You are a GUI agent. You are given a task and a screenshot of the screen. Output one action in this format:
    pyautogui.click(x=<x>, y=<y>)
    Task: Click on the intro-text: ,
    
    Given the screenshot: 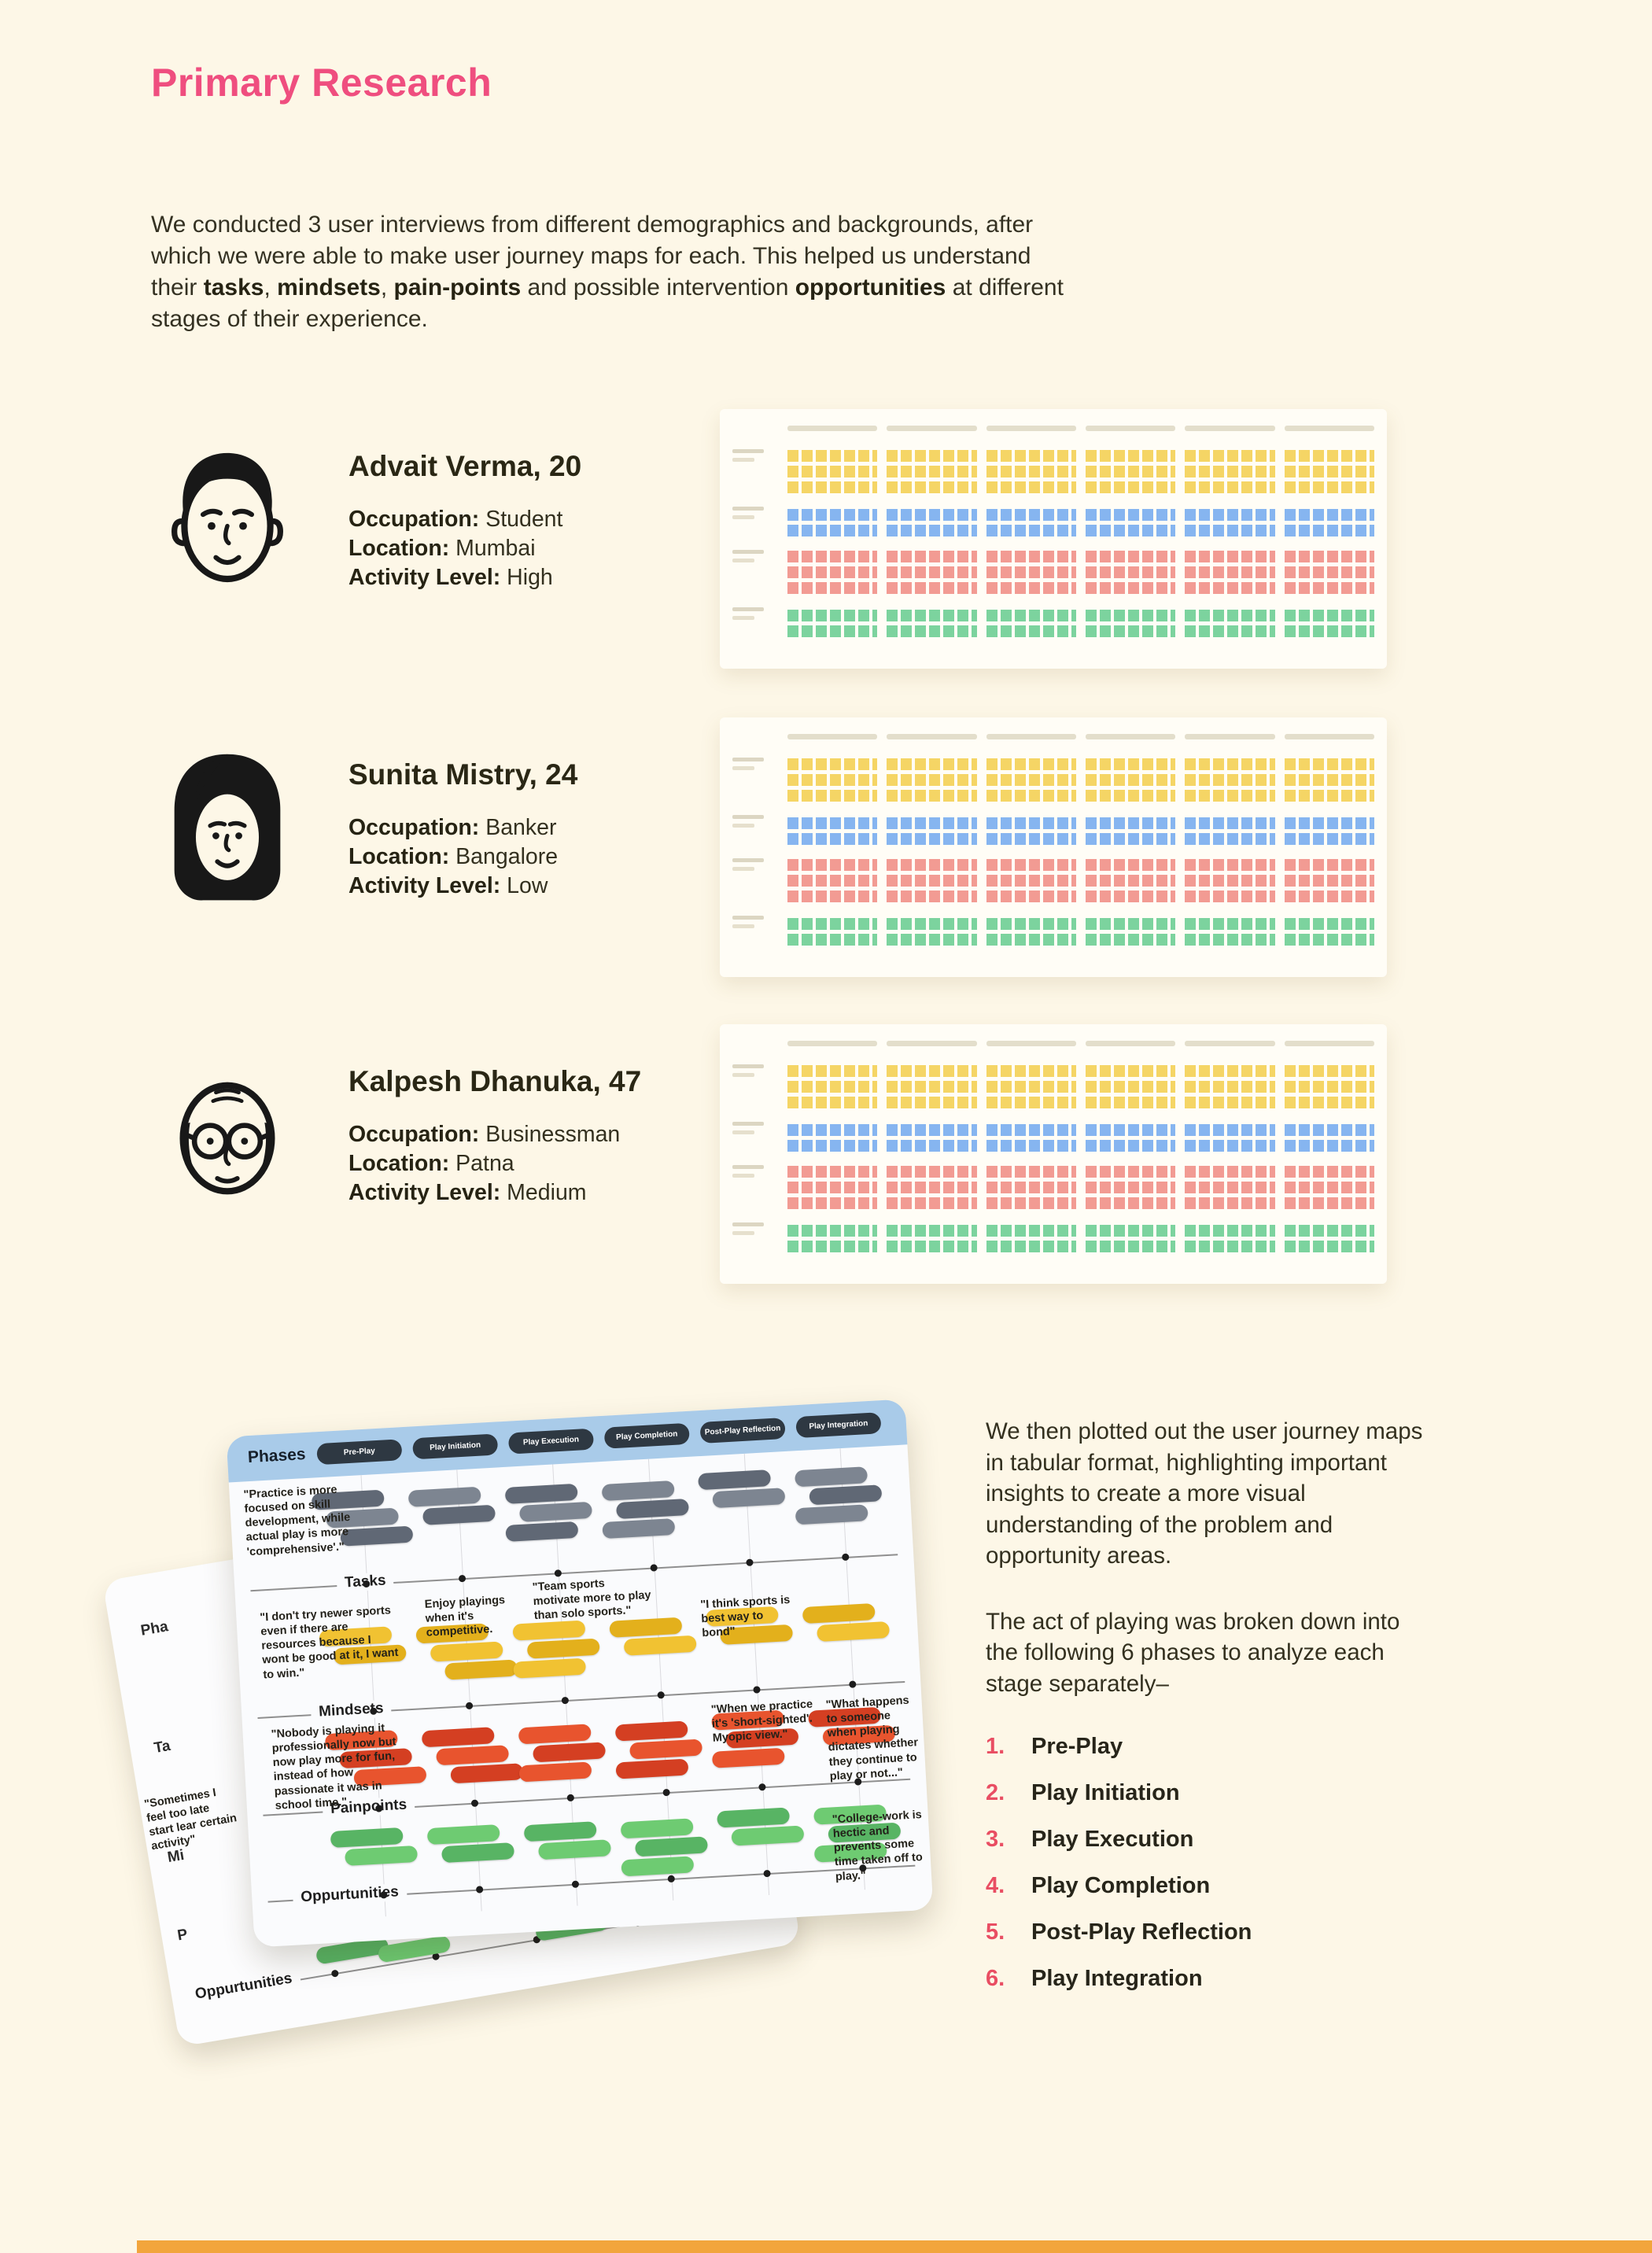 What is the action you would take?
    pyautogui.click(x=271, y=287)
    